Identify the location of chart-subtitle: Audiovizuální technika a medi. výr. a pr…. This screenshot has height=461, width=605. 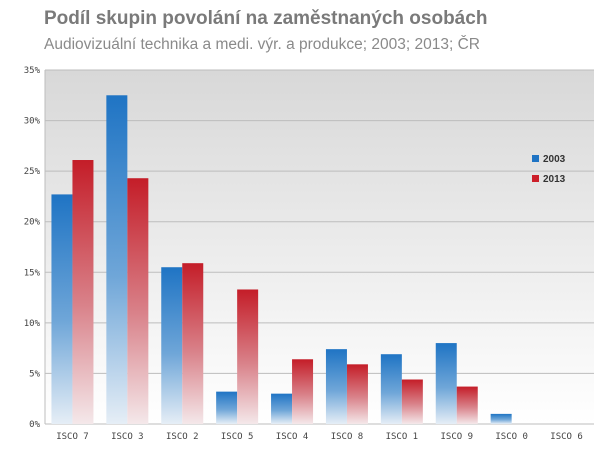
(262, 44).